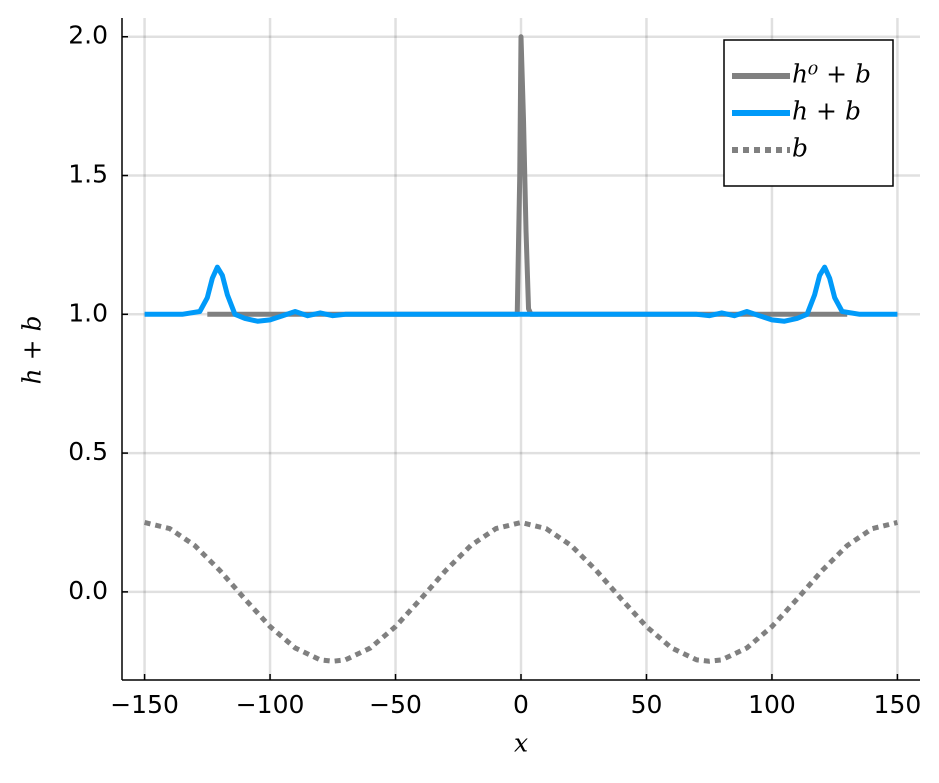 This screenshot has width=939, height=783. What do you see at coordinates (521, 704) in the screenshot?
I see `x-tick-label: 0` at bounding box center [521, 704].